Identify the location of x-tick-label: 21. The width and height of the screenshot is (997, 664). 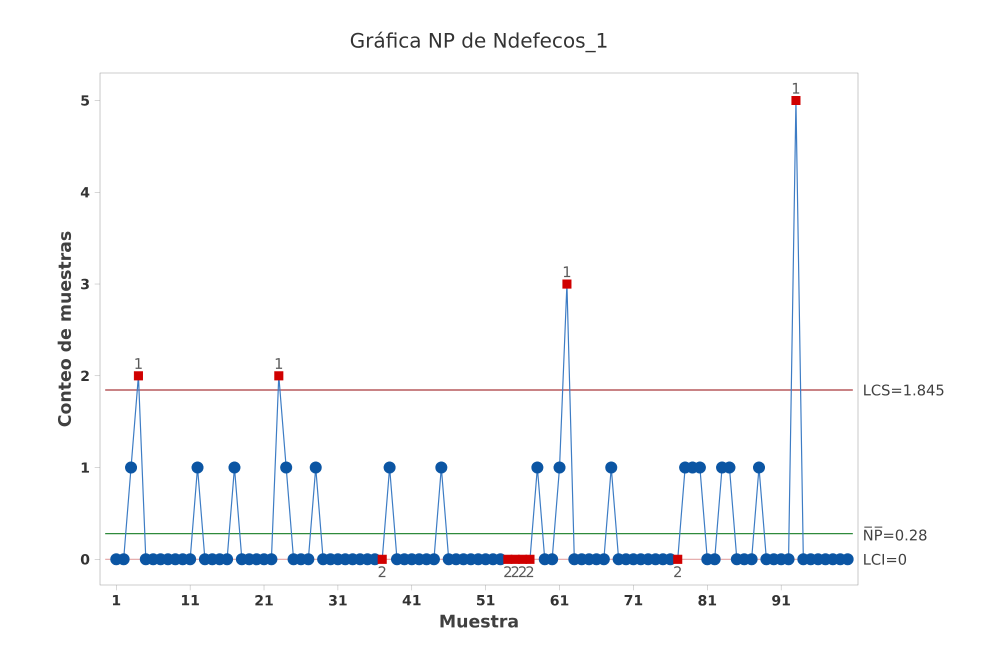
(264, 600).